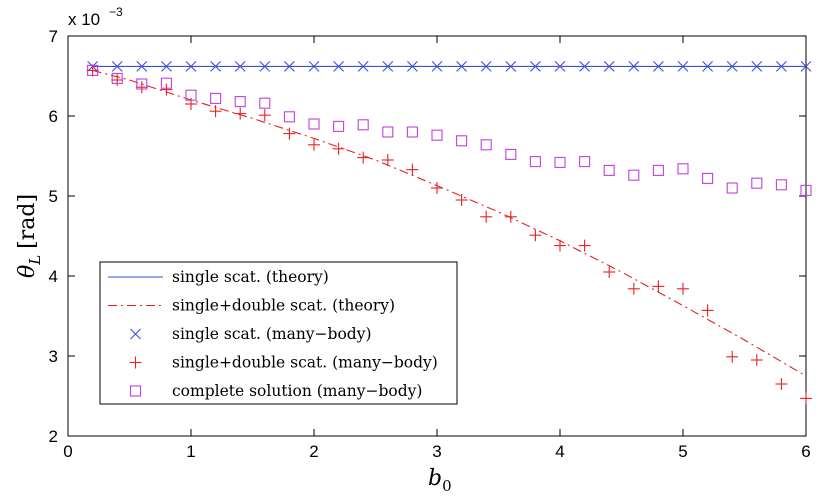 Image resolution: width=830 pixels, height=502 pixels. Describe the element at coordinates (435, 478) in the screenshot. I see `x-axis-title-main: b` at that location.